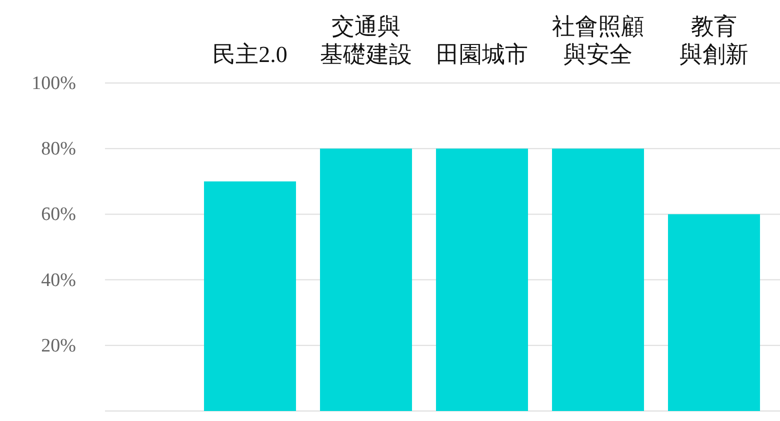 The height and width of the screenshot is (421, 780). What do you see at coordinates (714, 40) in the screenshot?
I see `x-tick-label: 教育與創新` at bounding box center [714, 40].